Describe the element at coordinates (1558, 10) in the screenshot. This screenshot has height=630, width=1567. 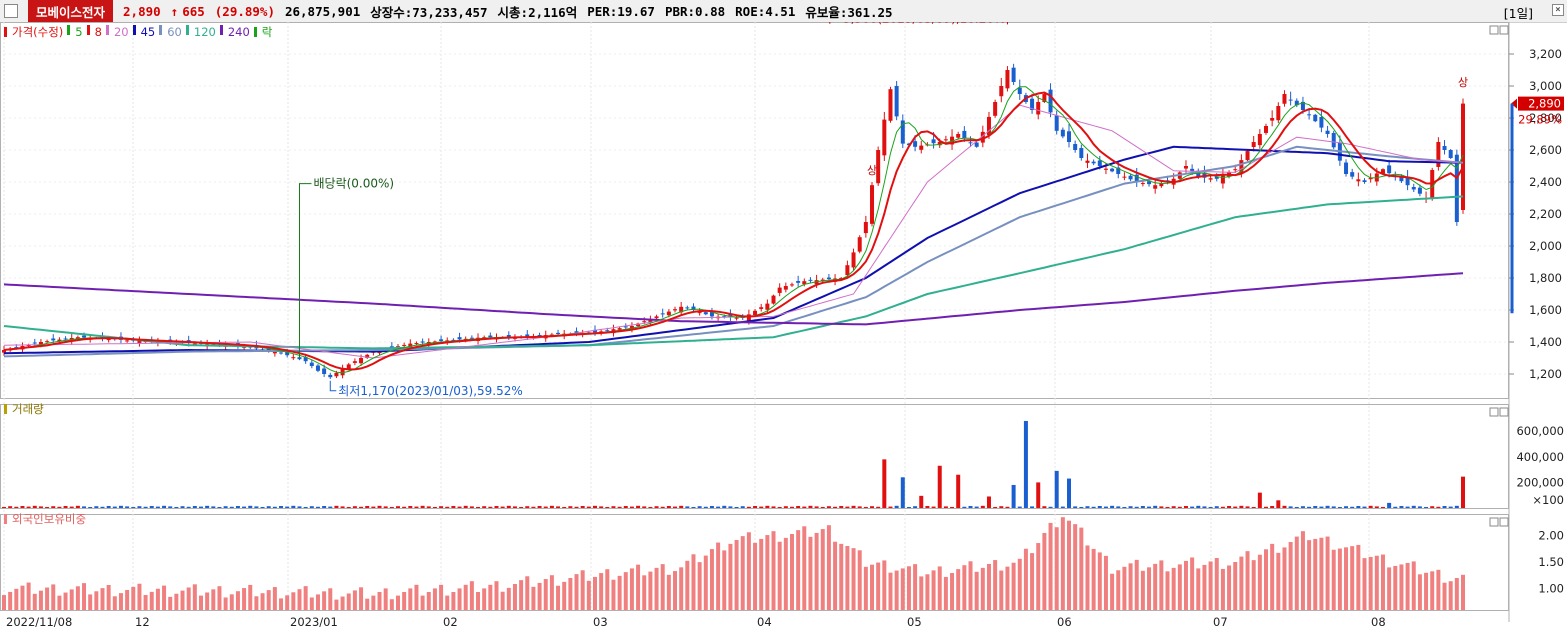
I see `close-icon: ×` at that location.